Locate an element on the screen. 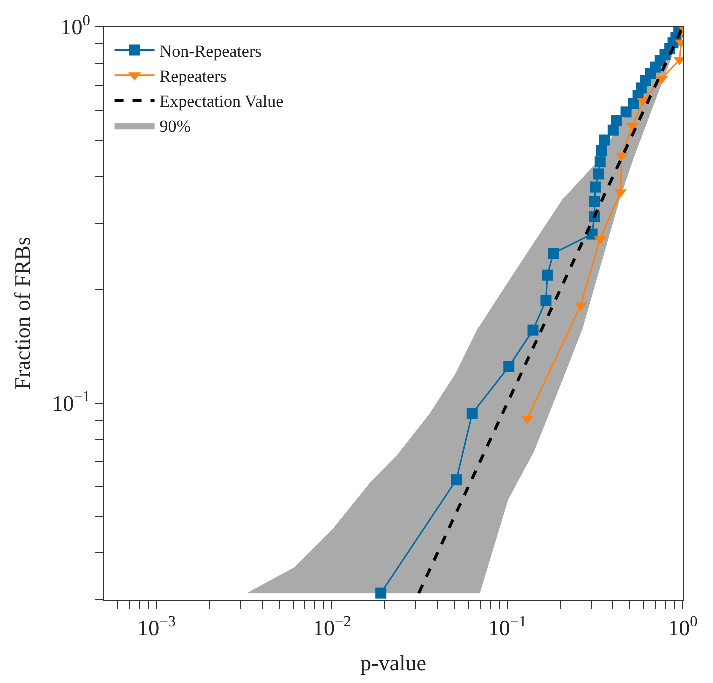 The height and width of the screenshot is (683, 713). legend-label: 90% is located at coordinates (175, 126).